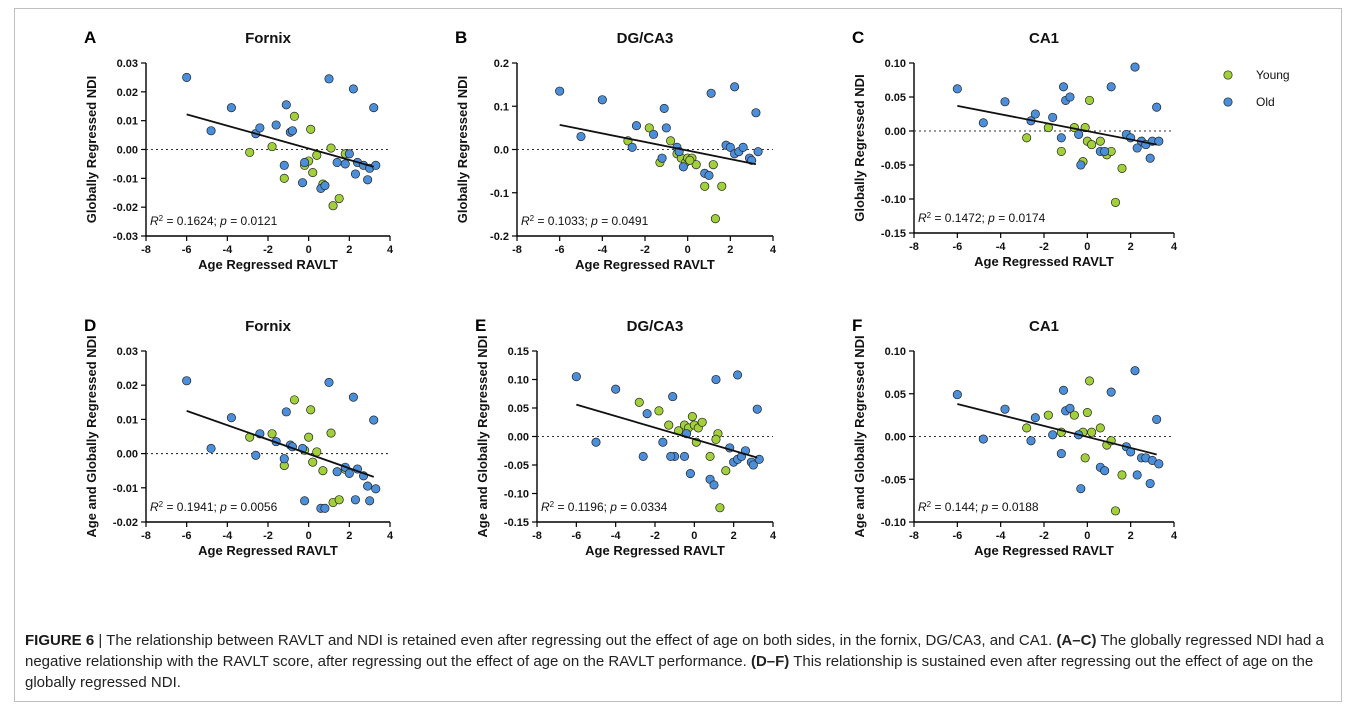 The width and height of the screenshot is (1356, 714). Describe the element at coordinates (252, 507) in the screenshot. I see `annotation-p-value: = 0.0056` at that location.